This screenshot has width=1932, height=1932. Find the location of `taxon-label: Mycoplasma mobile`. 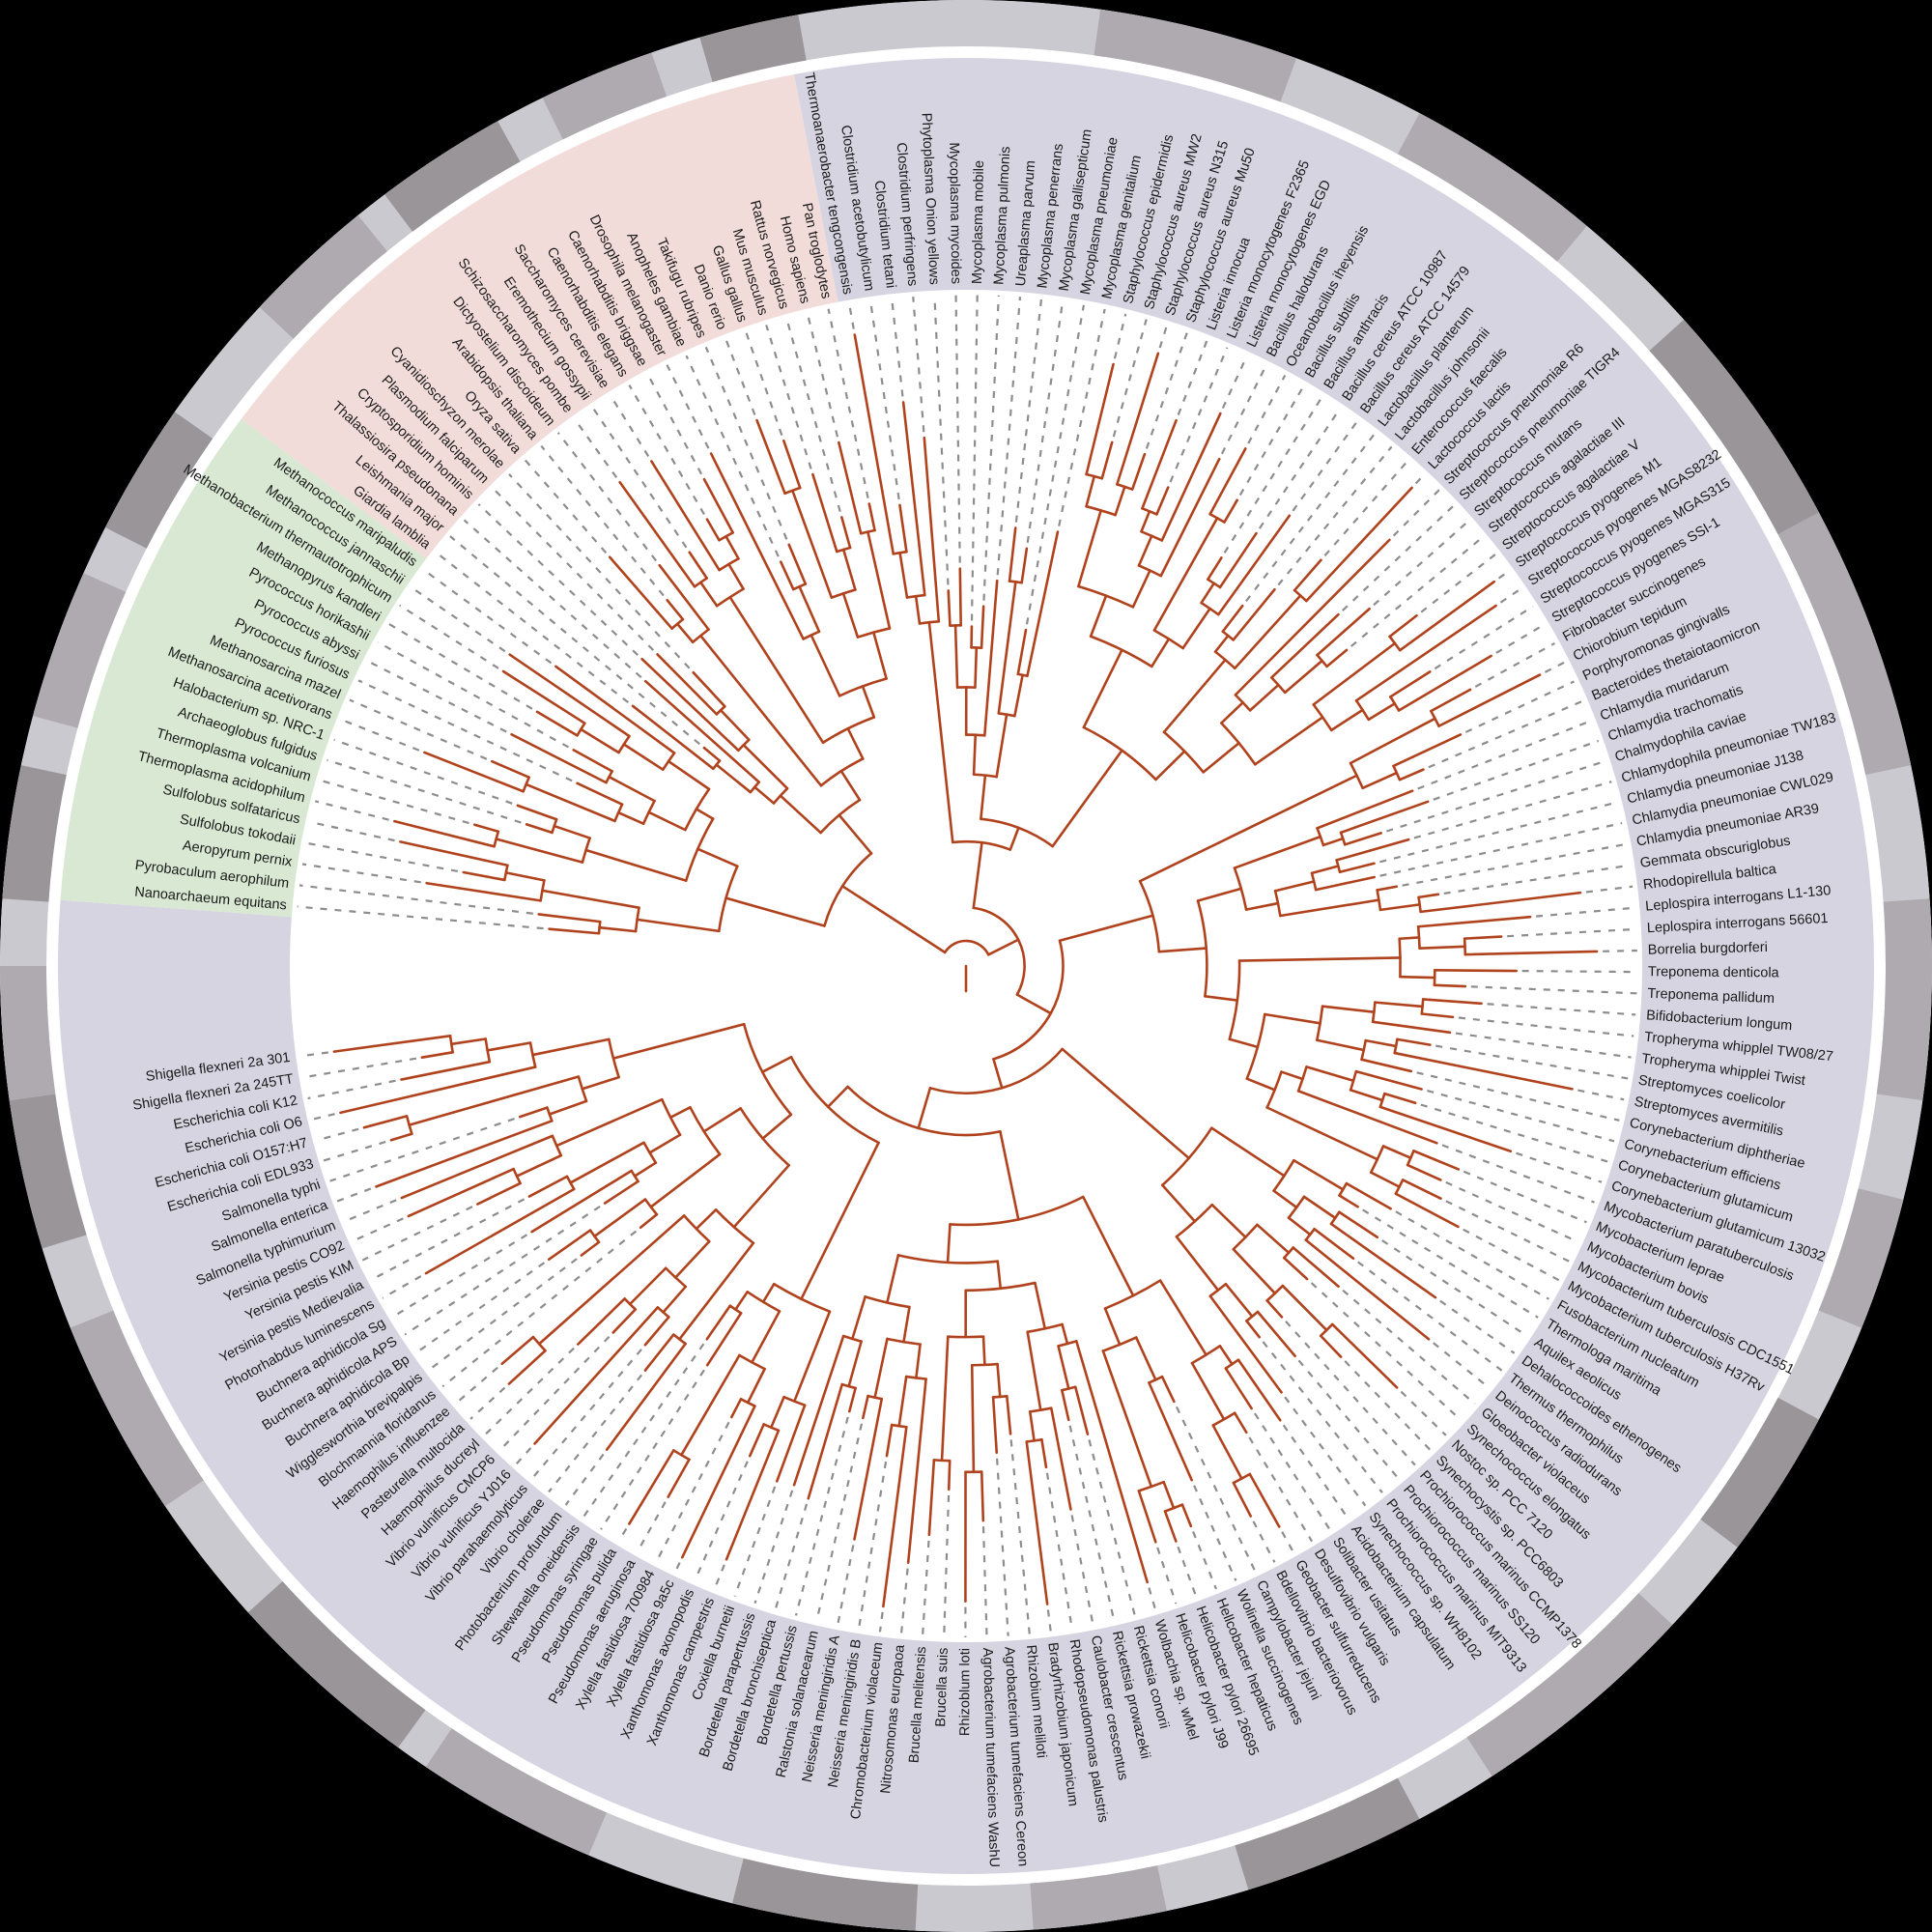

taxon-label: Mycoplasma mobile is located at coordinates (978, 222).